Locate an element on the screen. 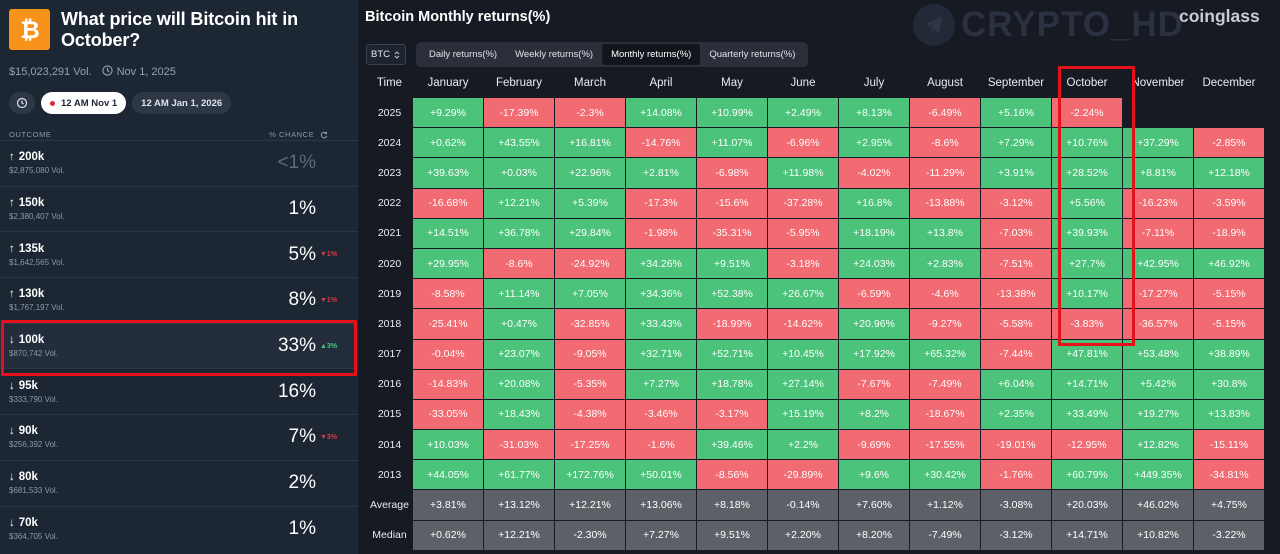 The height and width of the screenshot is (554, 1280). tab-daily: Daily returns(%) is located at coordinates (463, 54).